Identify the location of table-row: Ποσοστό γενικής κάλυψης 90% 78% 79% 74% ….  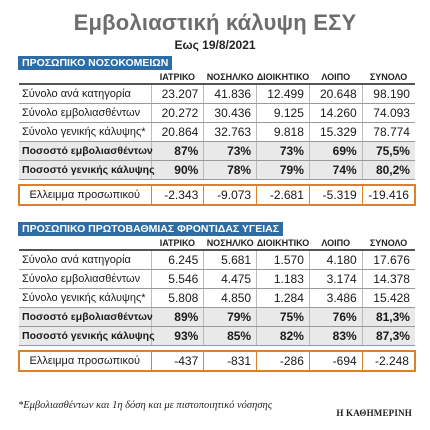
(217, 170).